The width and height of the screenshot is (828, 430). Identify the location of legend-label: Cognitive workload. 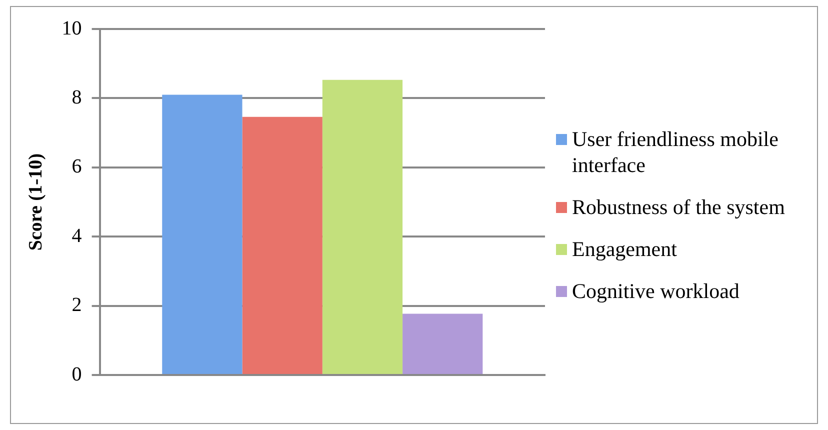
(656, 291).